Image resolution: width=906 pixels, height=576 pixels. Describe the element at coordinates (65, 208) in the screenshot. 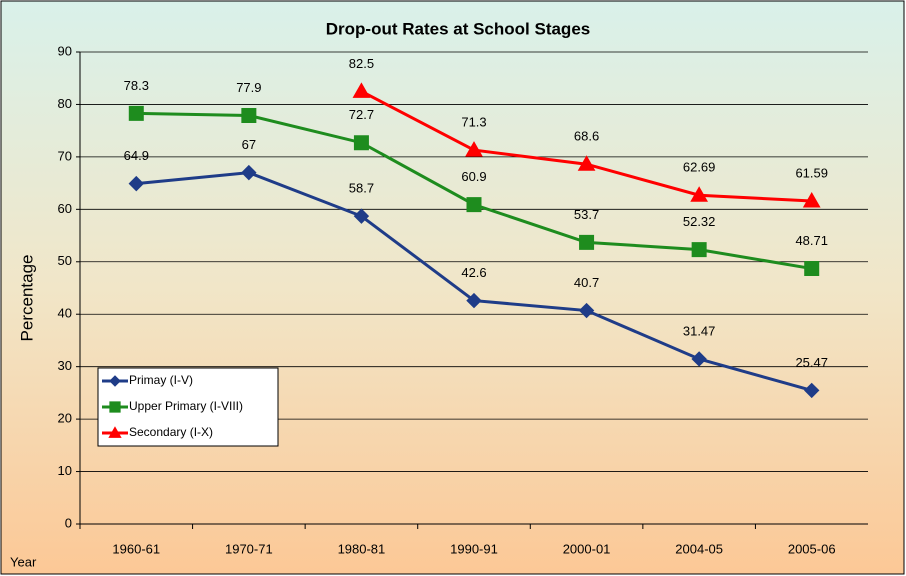

I see `y-tick-label: 60` at that location.